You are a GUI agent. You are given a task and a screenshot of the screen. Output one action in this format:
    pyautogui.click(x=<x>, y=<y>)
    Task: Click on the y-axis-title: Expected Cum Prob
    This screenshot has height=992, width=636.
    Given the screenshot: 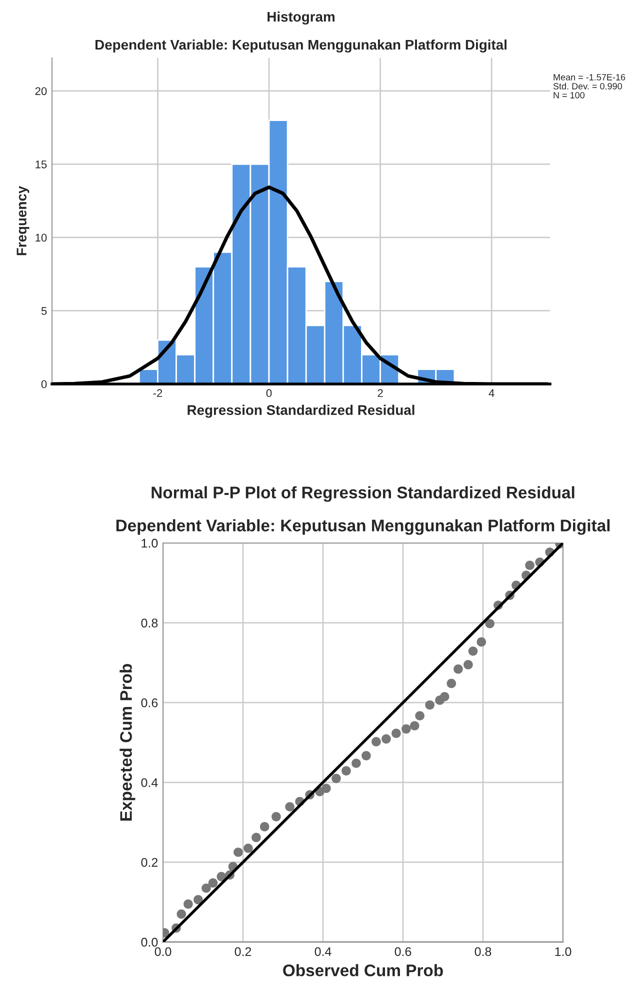 What is the action you would take?
    pyautogui.click(x=128, y=742)
    